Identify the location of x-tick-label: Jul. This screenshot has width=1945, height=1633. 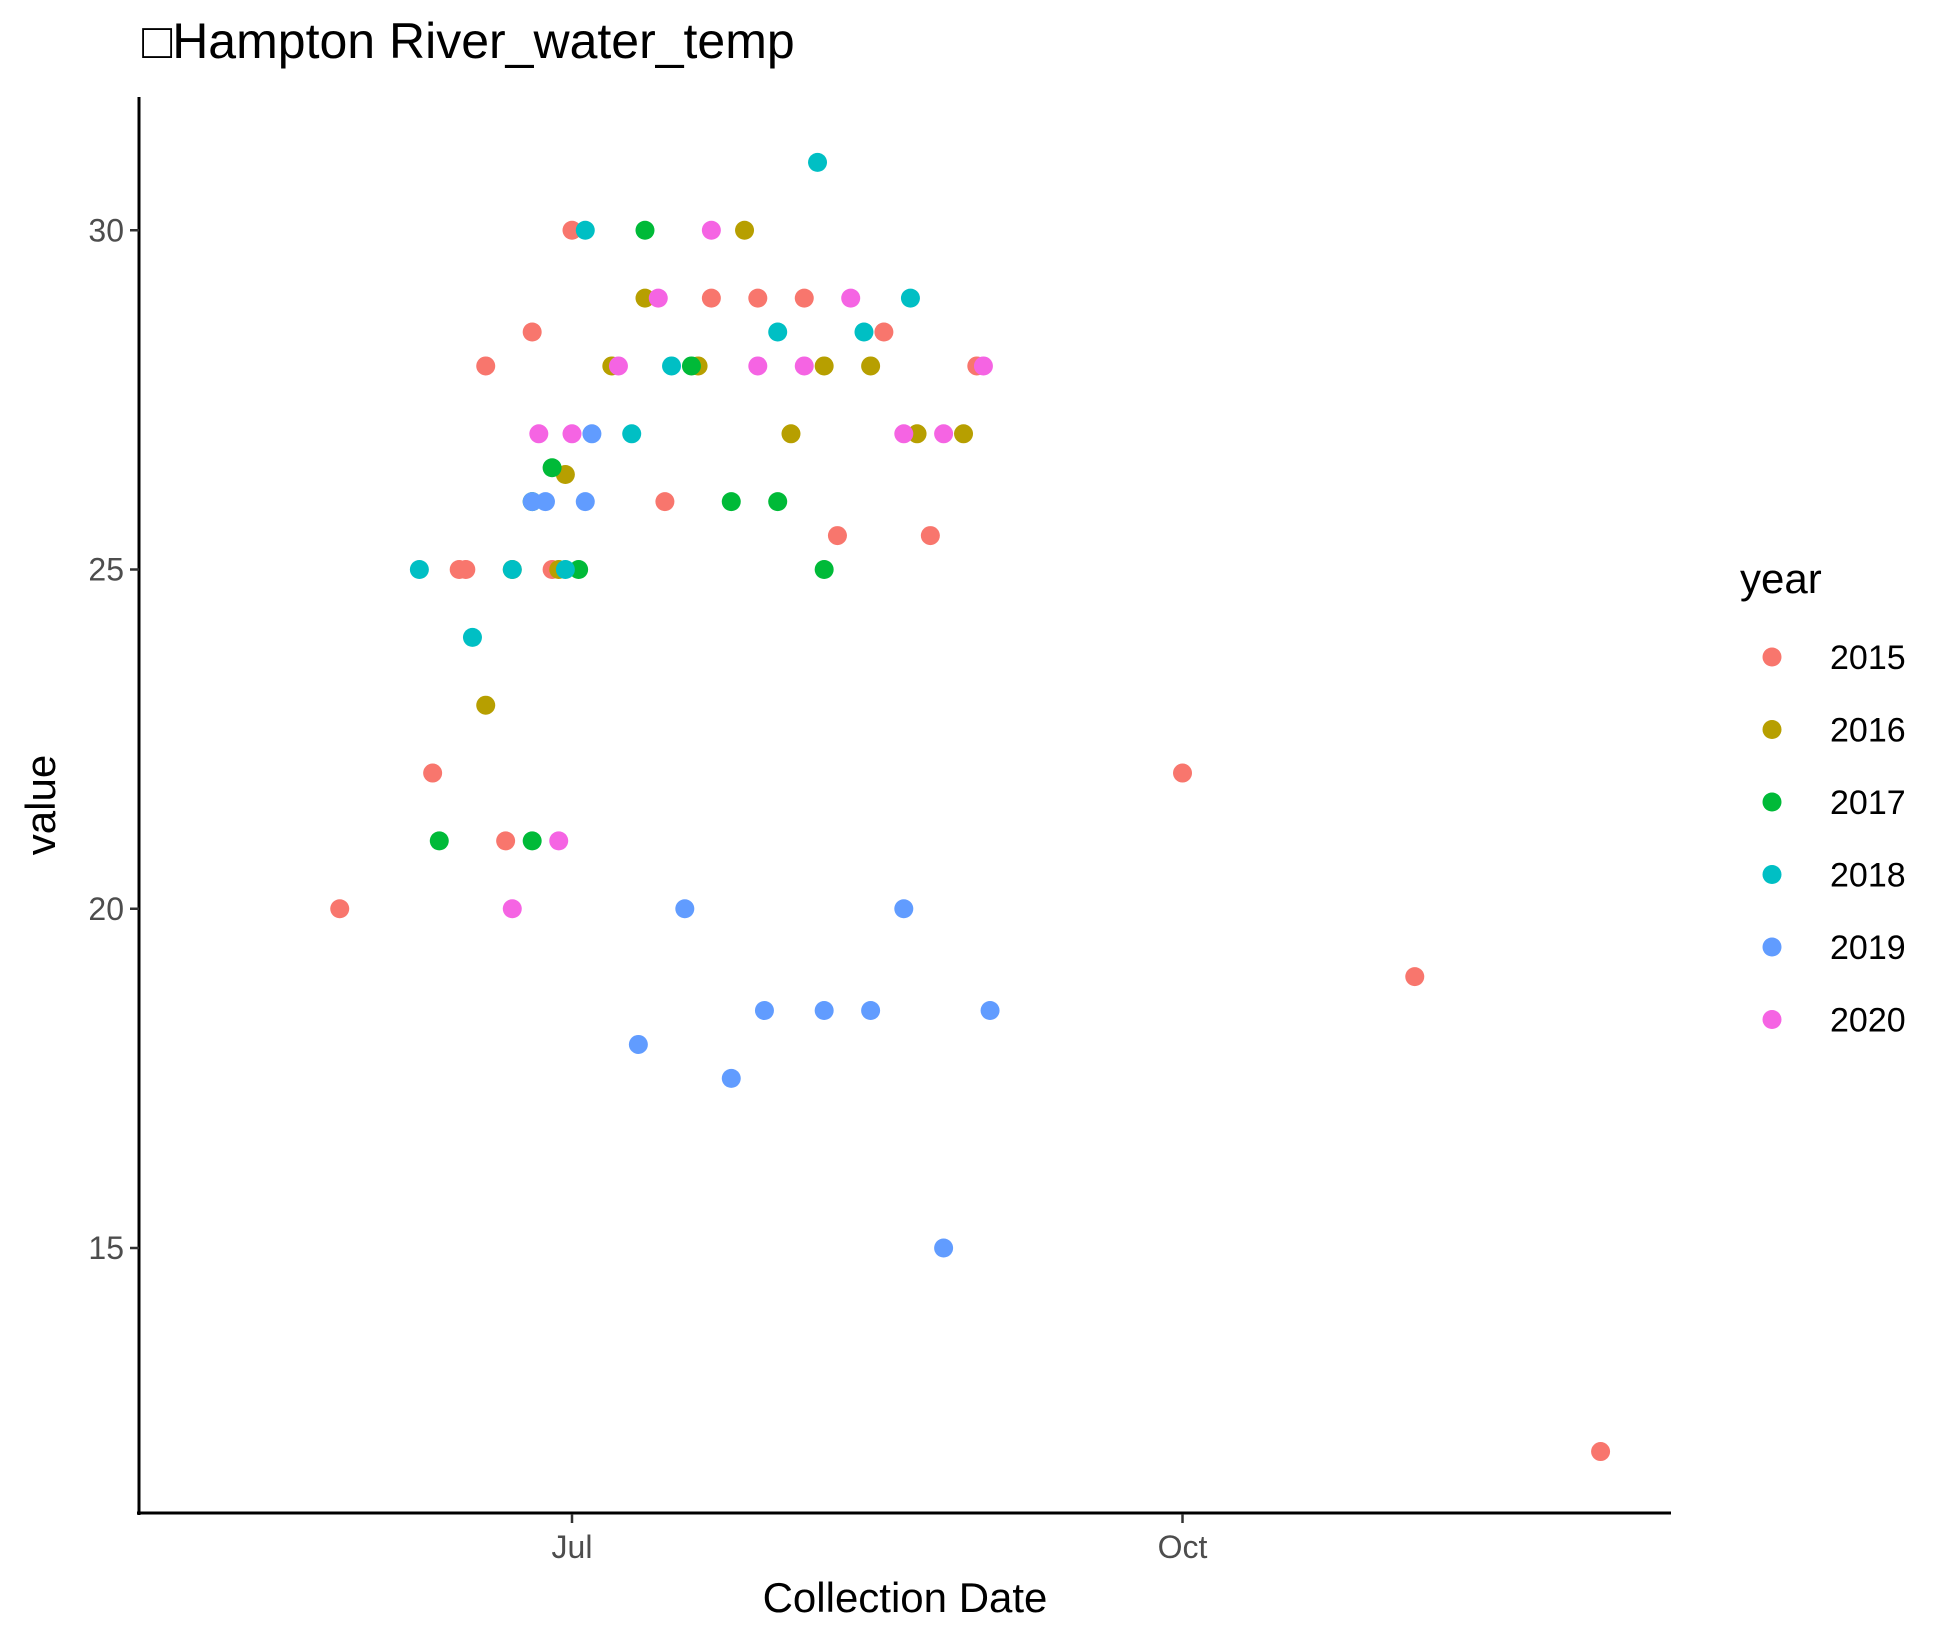
(572, 1547).